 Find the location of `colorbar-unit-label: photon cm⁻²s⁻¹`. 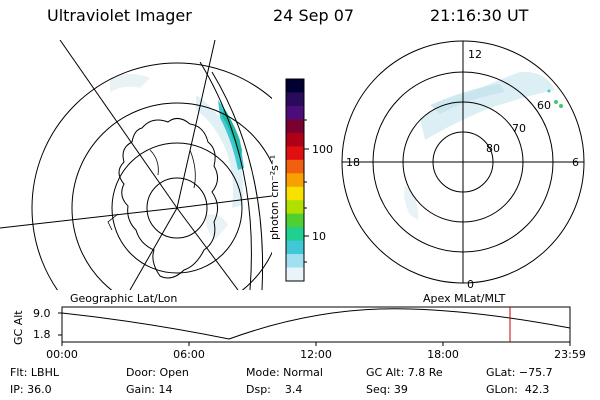

colorbar-unit-label: photon cm⁻²s⁻¹ is located at coordinates (274, 197).